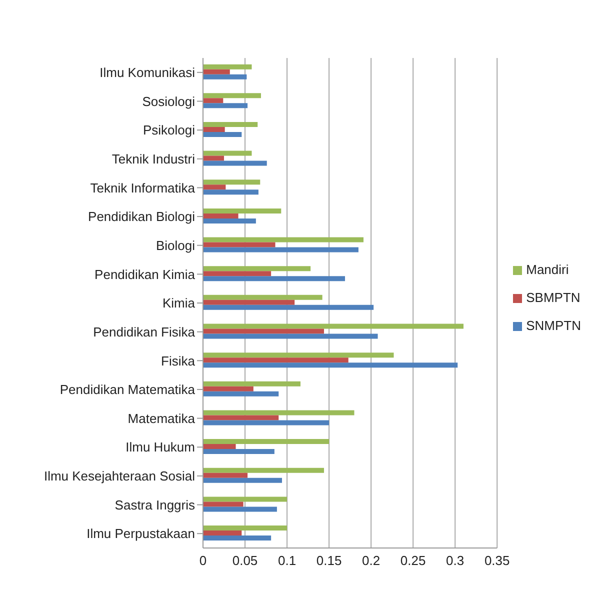 This screenshot has height=603, width=609. I want to click on x-tick-label: 0, so click(203, 560).